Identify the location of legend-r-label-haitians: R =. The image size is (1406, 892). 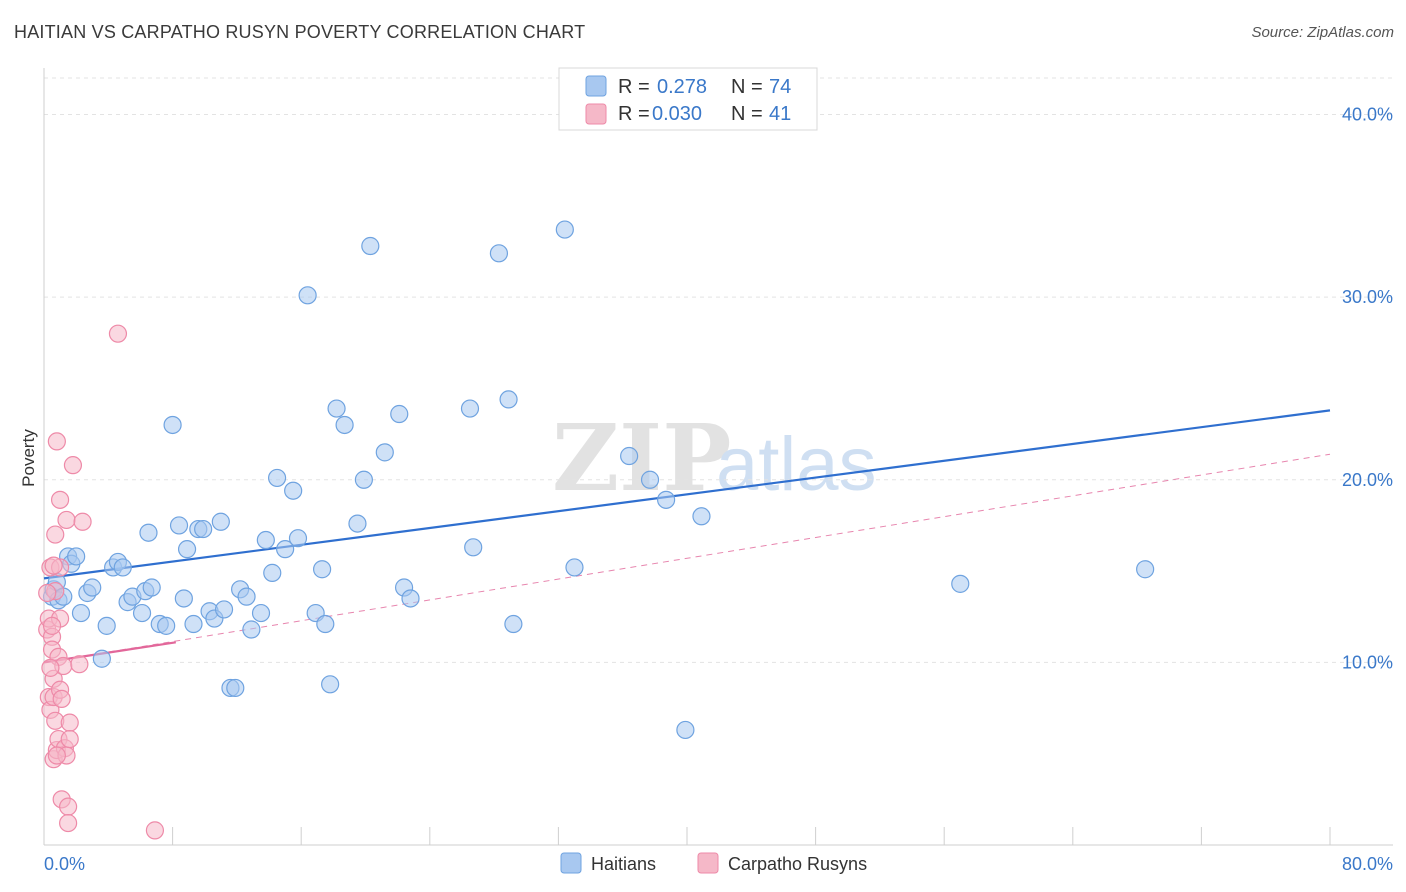
(634, 87).